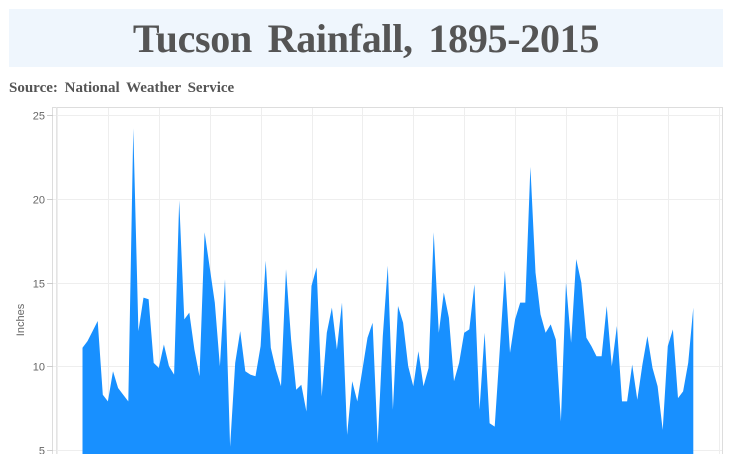 This screenshot has height=454, width=736. Describe the element at coordinates (122, 88) in the screenshot. I see `chart-source: Source: National Weather Service` at that location.